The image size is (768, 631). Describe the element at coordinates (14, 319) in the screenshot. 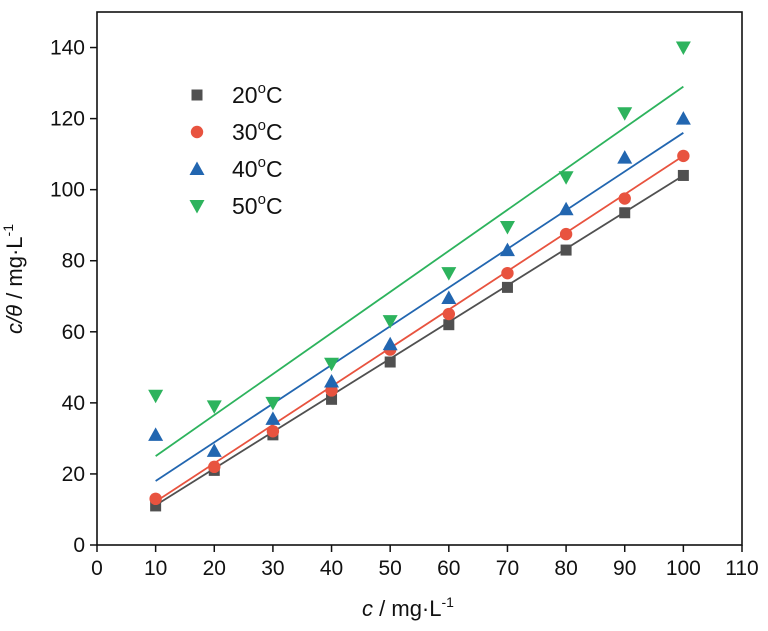

I see `y-axis-title-var: c/θ` at that location.